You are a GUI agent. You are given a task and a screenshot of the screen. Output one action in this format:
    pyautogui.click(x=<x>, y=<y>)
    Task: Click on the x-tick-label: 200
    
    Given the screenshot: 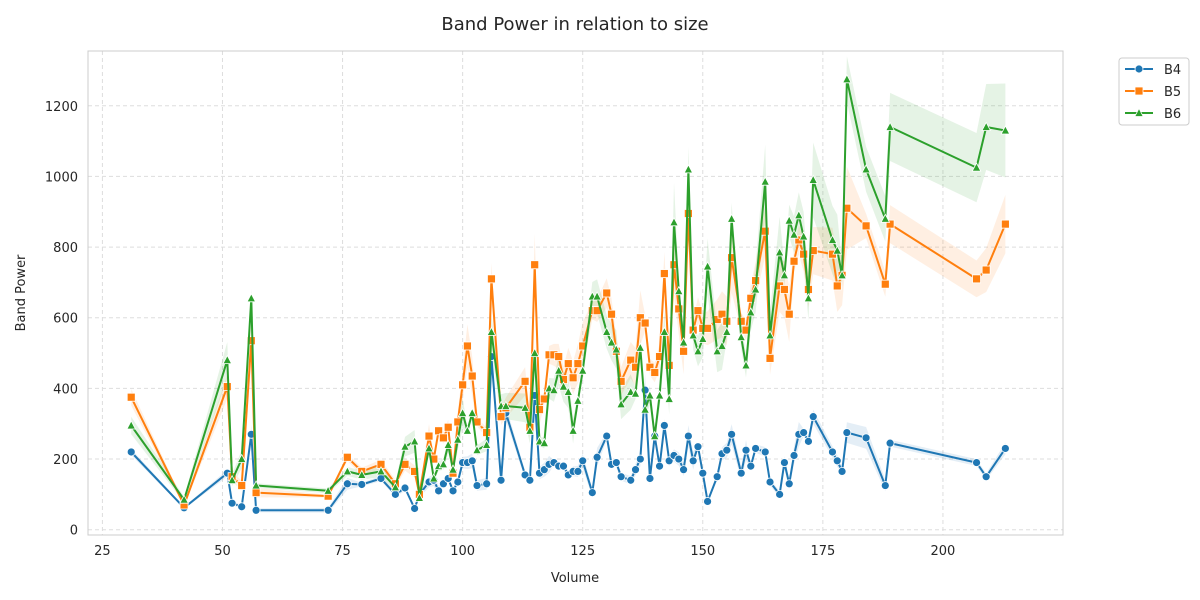 What is the action you would take?
    pyautogui.click(x=943, y=551)
    